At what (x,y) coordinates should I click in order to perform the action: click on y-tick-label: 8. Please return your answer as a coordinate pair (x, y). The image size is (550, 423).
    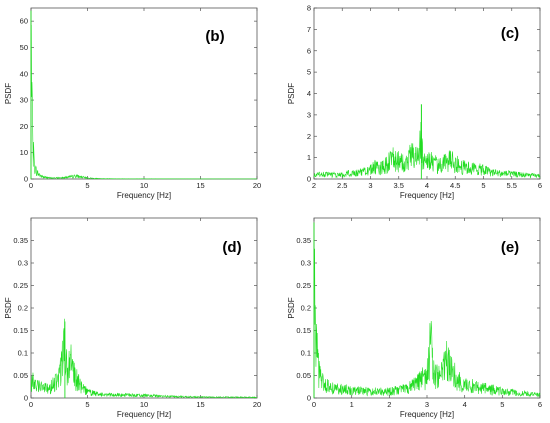
    Looking at the image, I should click on (309, 8).